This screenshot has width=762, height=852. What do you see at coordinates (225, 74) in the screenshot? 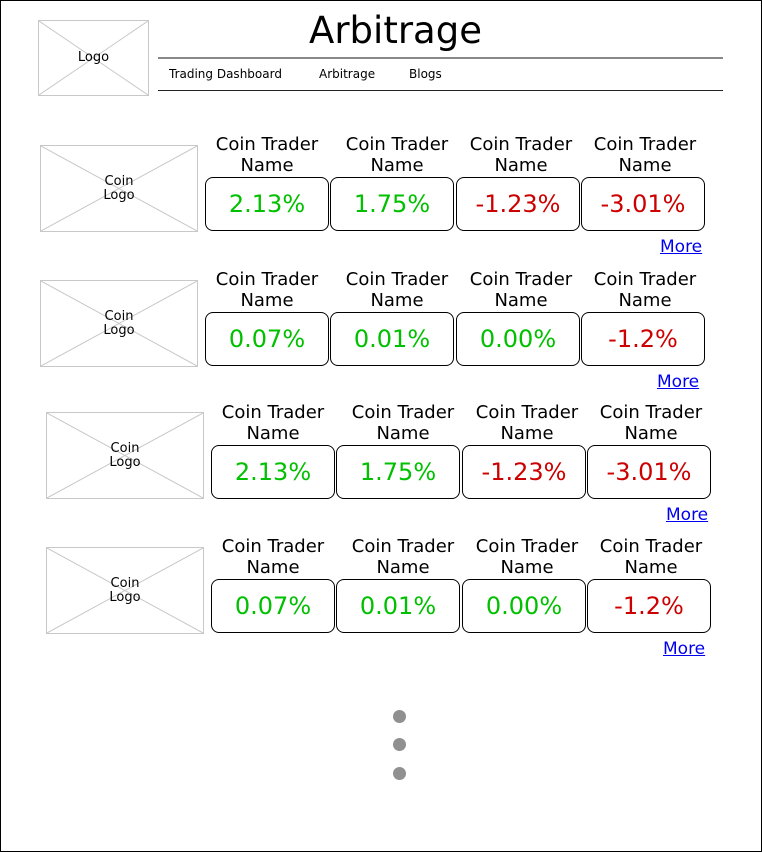
I see `nav-item-trading-dashboard: Trading Dashboard` at bounding box center [225, 74].